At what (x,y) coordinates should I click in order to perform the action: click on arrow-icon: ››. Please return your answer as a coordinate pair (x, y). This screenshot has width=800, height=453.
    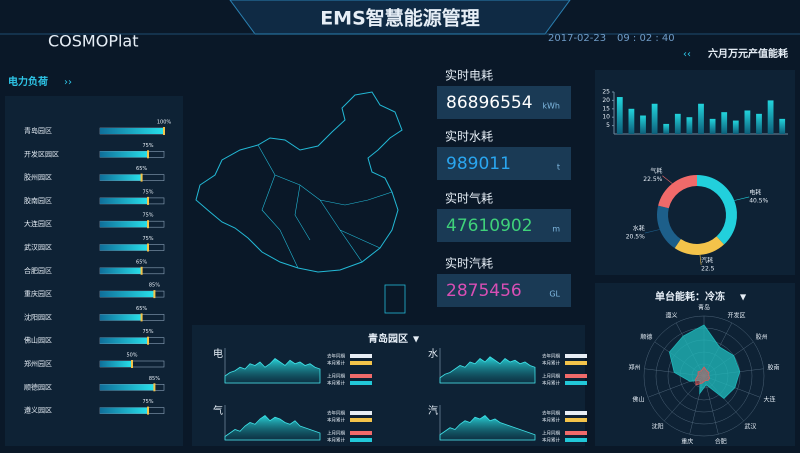
    Looking at the image, I should click on (68, 82).